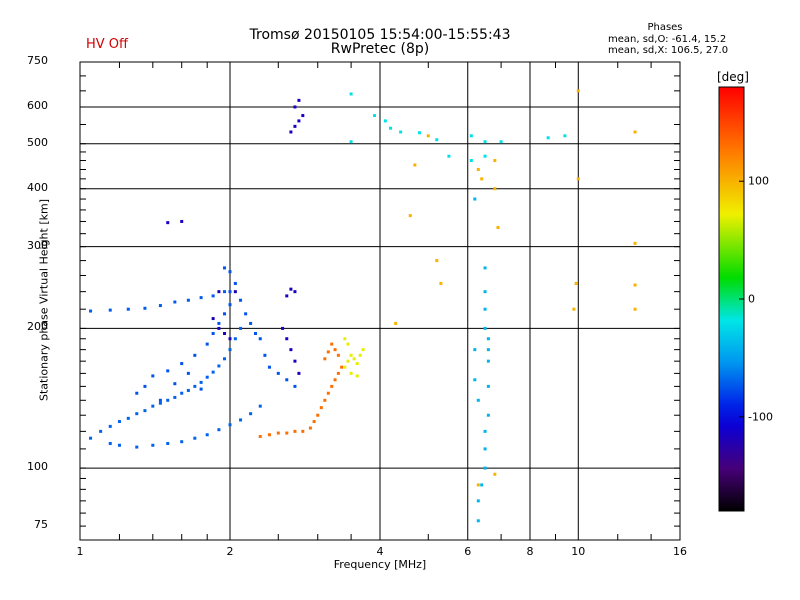 The height and width of the screenshot is (600, 800). Describe the element at coordinates (80, 551) in the screenshot. I see `x-tick-label: 1` at that location.